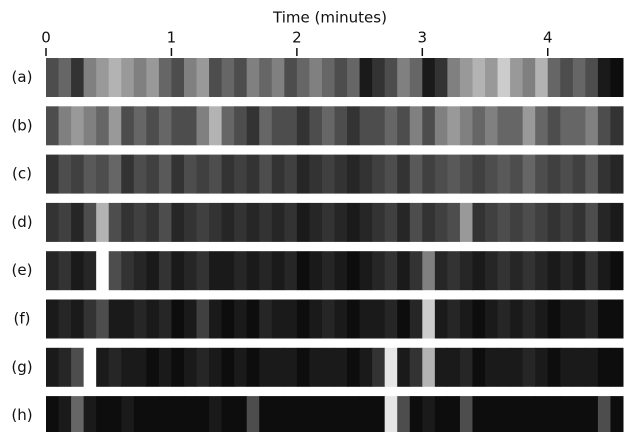 Image resolution: width=626 pixels, height=432 pixels. What do you see at coordinates (21, 222) in the screenshot?
I see `row-label: (d)` at bounding box center [21, 222].